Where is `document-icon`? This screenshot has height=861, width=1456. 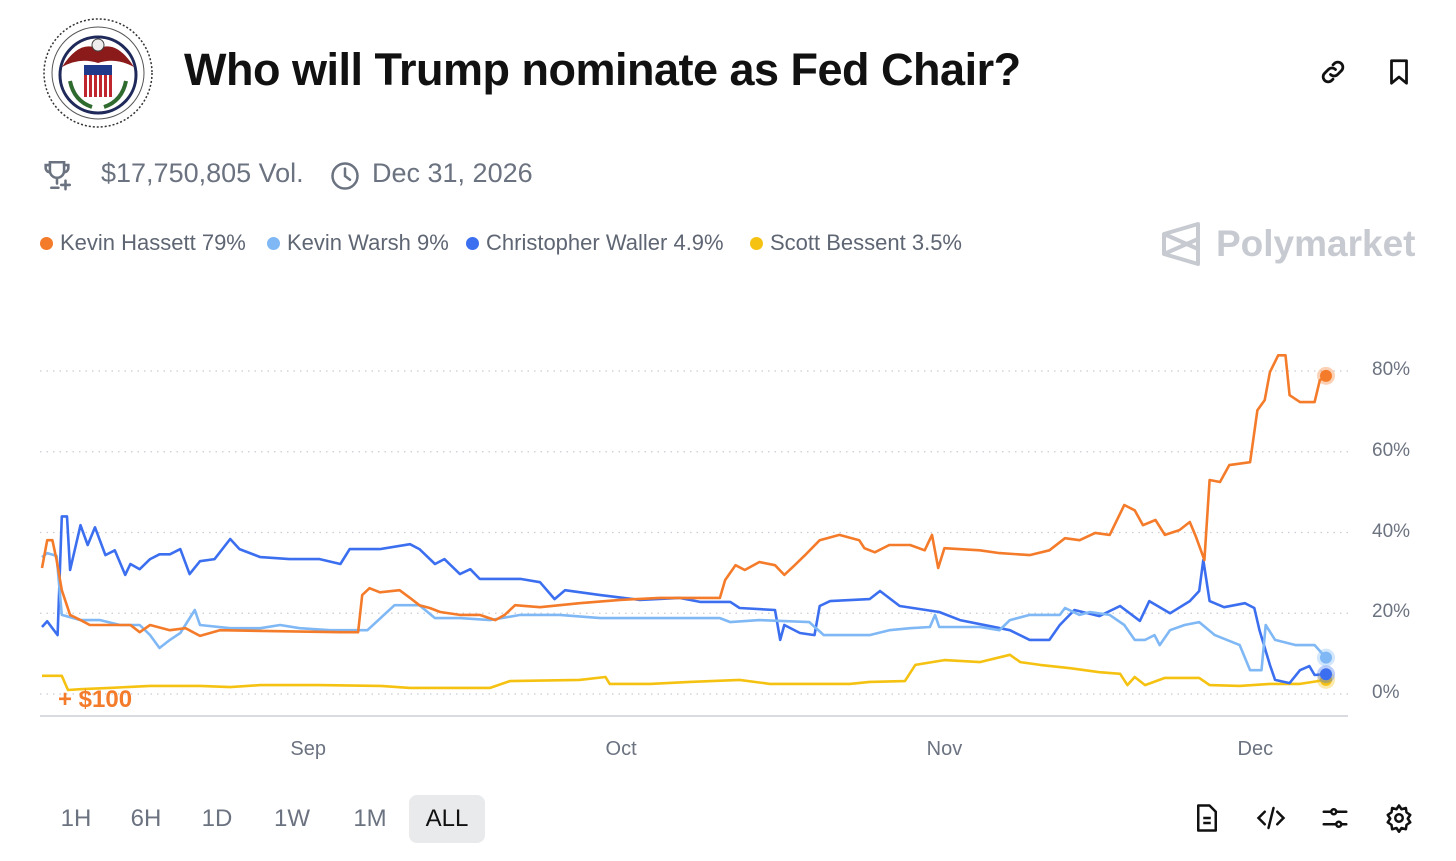 document-icon is located at coordinates (1207, 818).